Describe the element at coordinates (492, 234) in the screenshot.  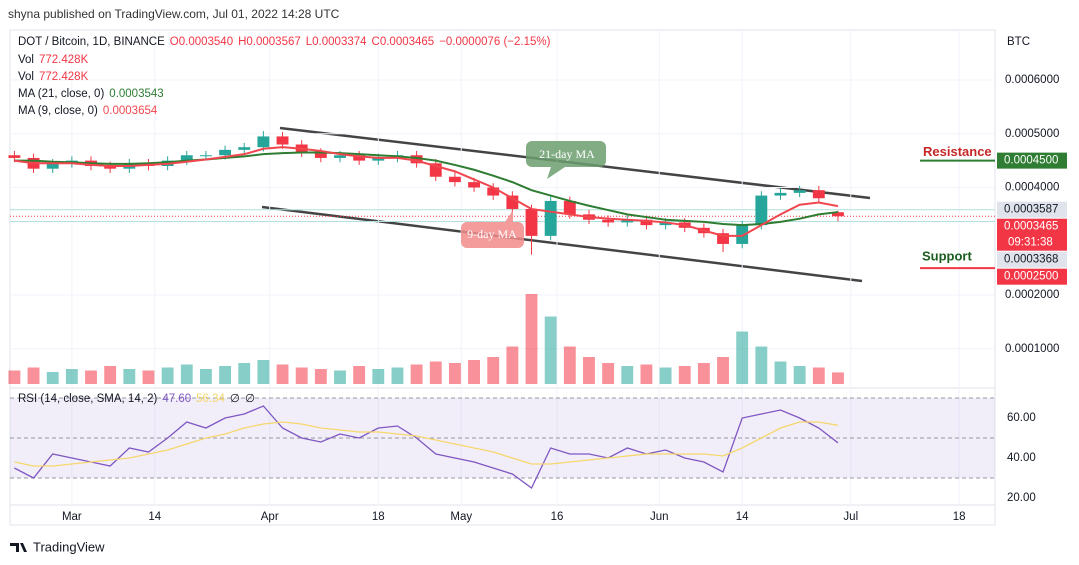
I see `callout-ma9-label: 9-day MA` at that location.